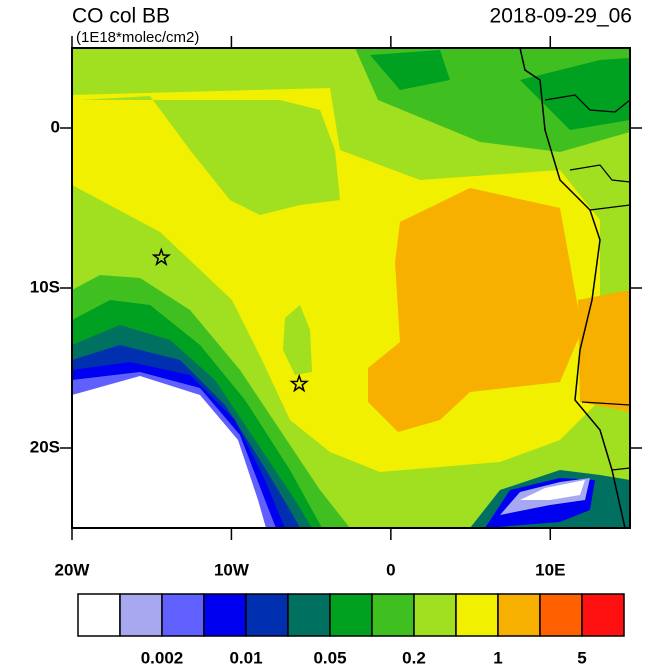  What do you see at coordinates (550, 569) in the screenshot?
I see `x-tick-label: 10E` at bounding box center [550, 569].